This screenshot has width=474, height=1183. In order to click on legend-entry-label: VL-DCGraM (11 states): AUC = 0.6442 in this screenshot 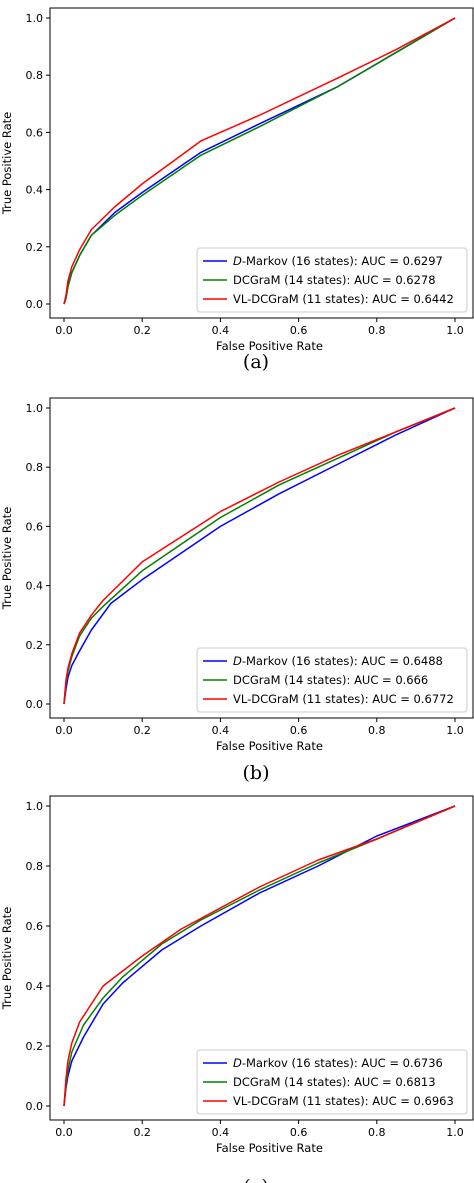, I will do `click(343, 299)`.